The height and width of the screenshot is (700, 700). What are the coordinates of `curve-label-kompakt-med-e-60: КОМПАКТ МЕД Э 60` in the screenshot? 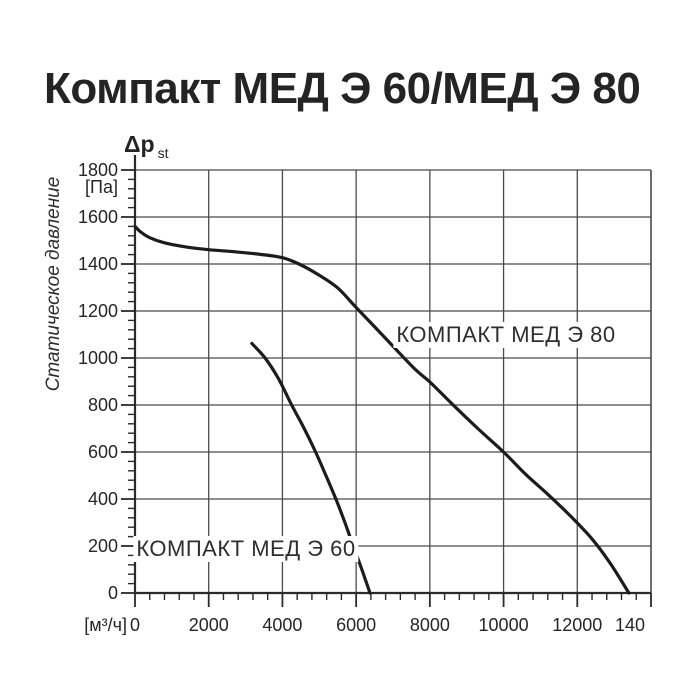 It's located at (246, 549).